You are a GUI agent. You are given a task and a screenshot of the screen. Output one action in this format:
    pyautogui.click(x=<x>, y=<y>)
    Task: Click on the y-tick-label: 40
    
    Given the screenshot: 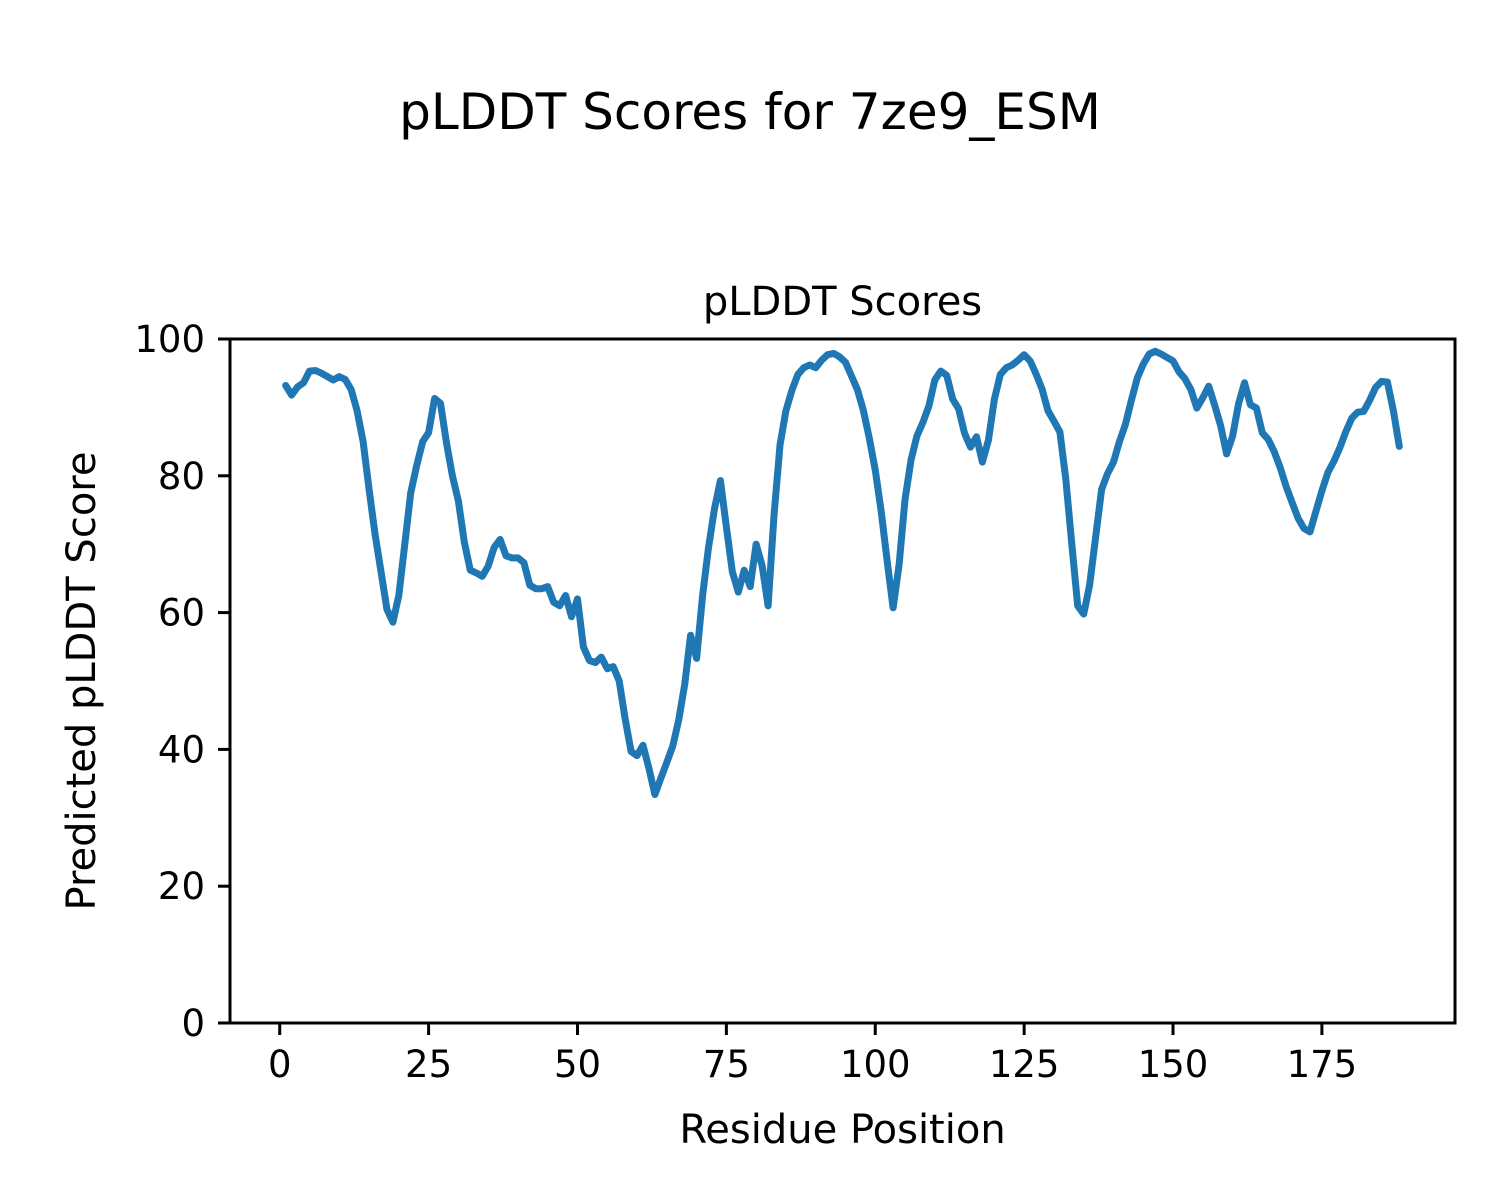 What is the action you would take?
    pyautogui.click(x=181, y=749)
    